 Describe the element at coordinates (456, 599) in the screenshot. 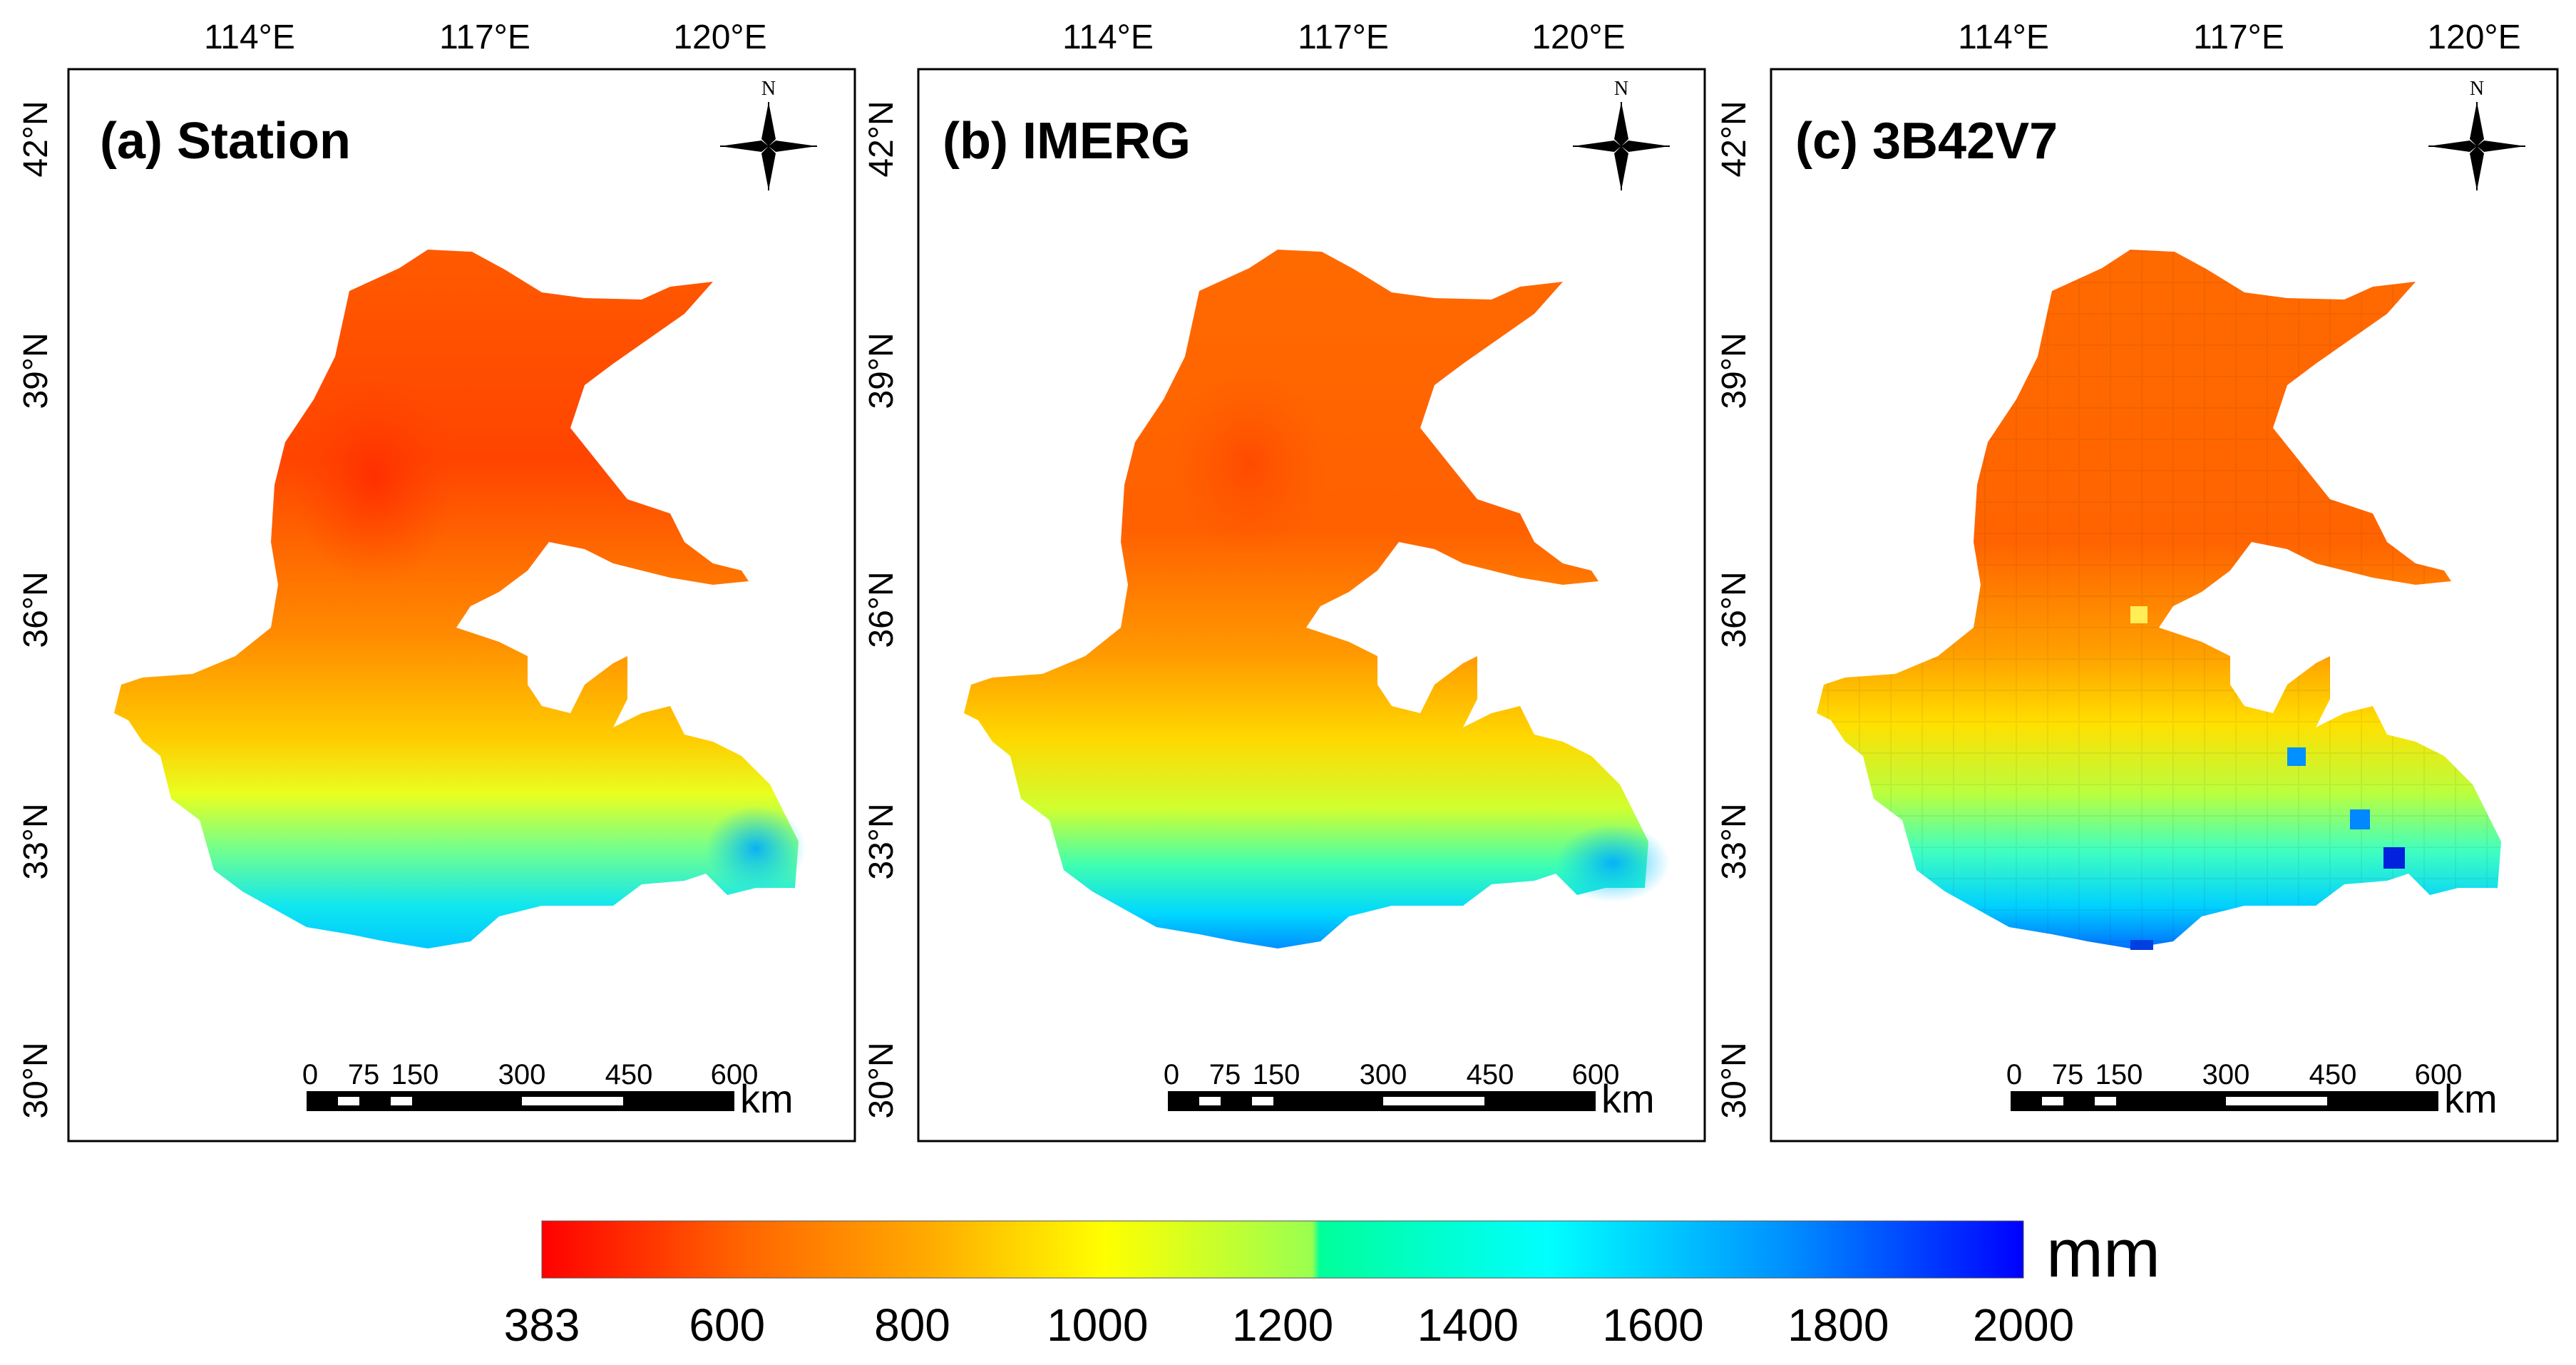

I see `region-station` at that location.